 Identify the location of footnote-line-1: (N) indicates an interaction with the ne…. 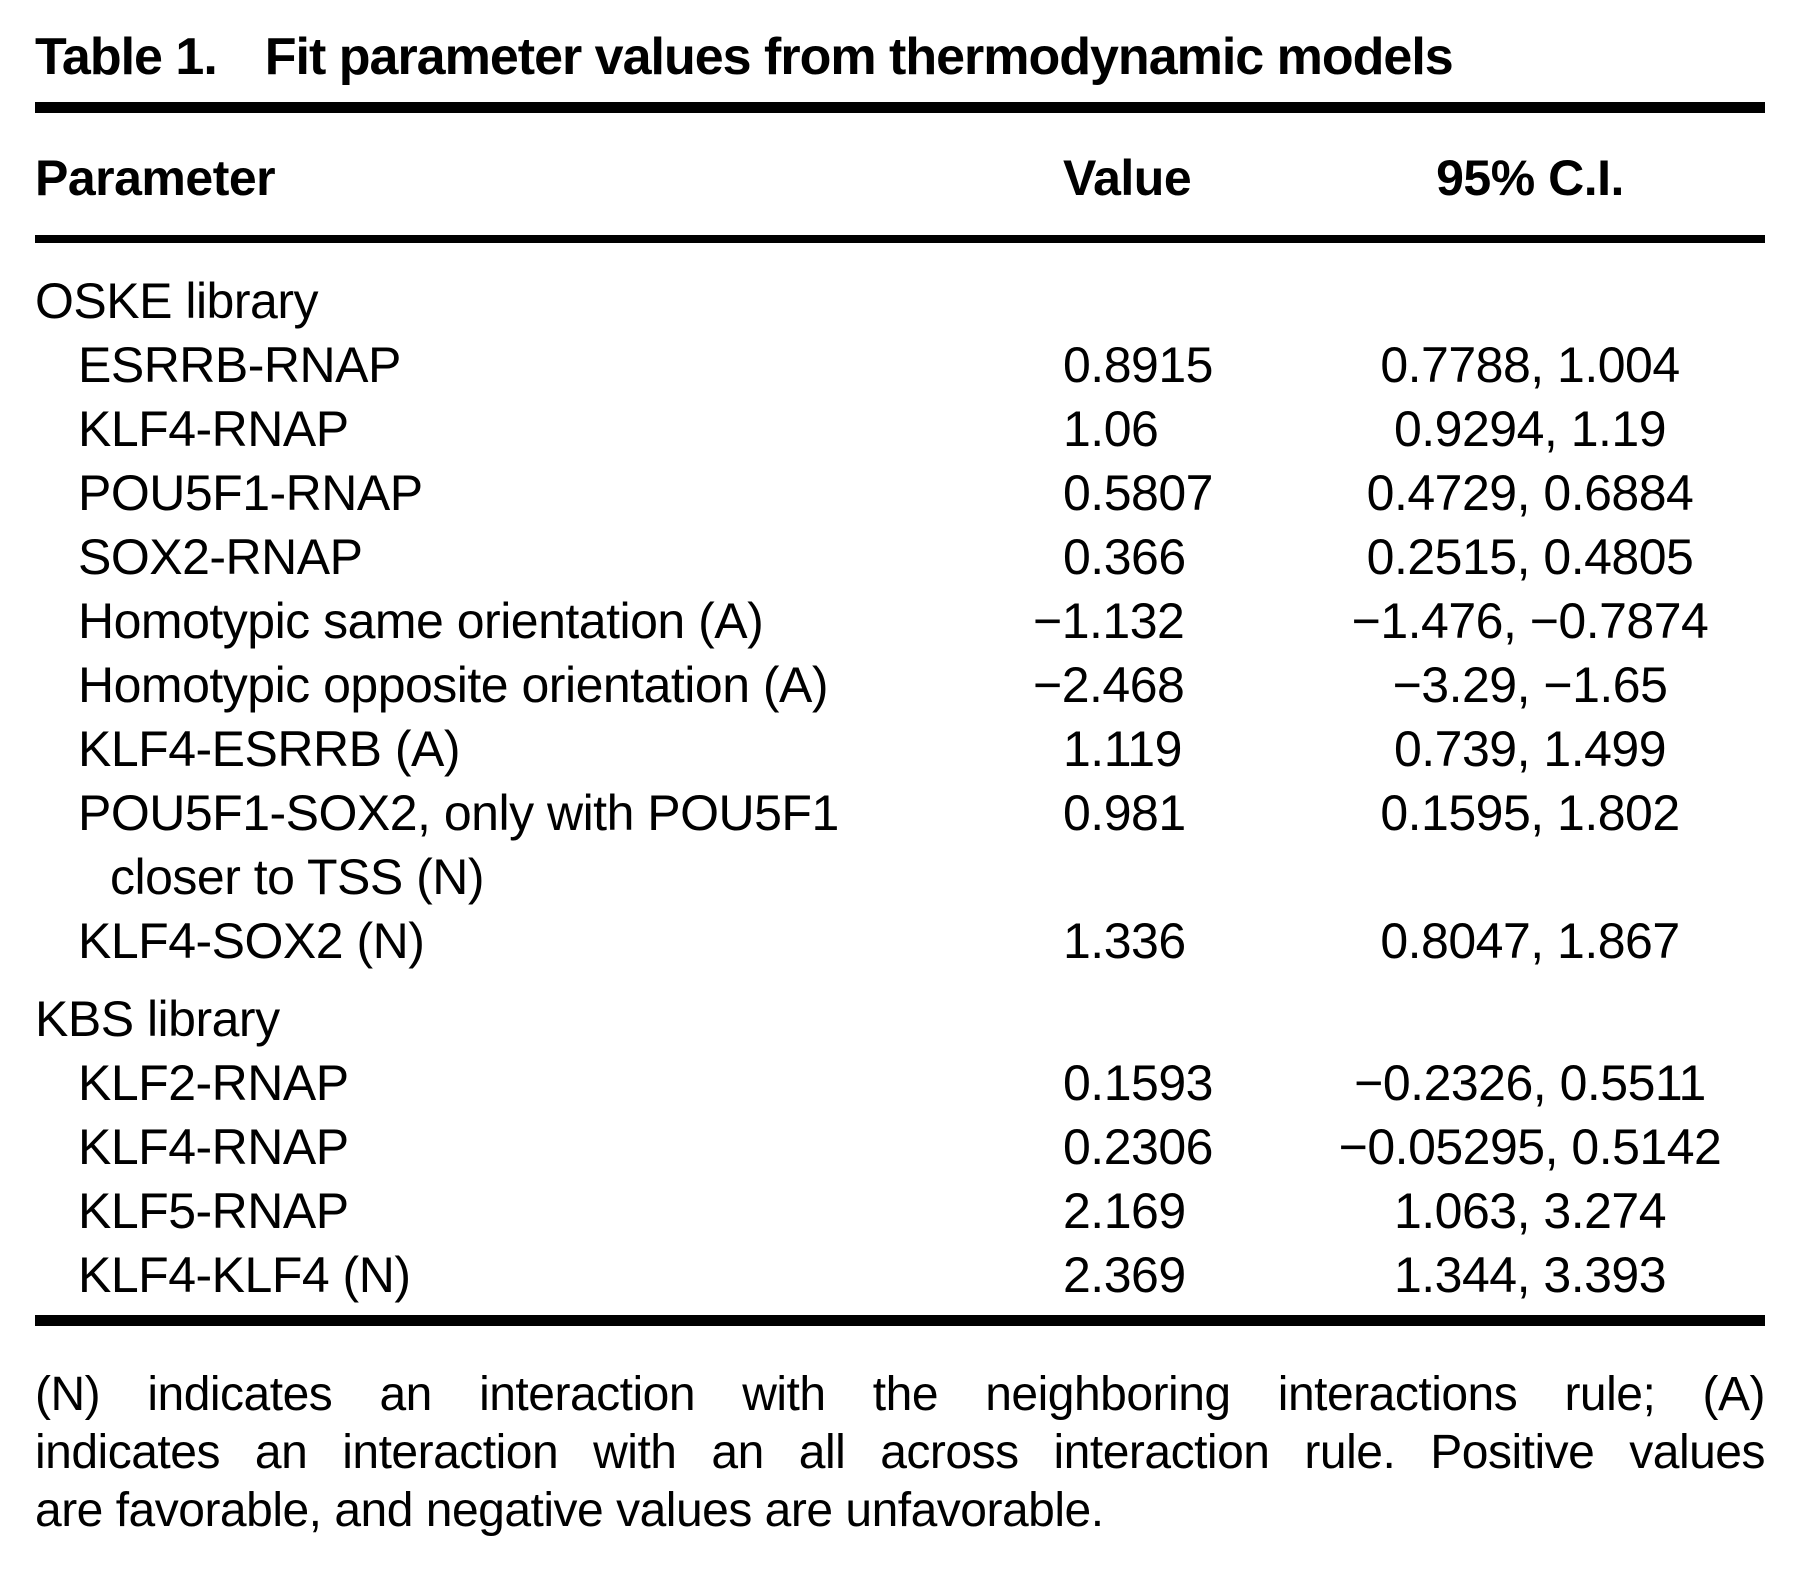
(900, 1394).